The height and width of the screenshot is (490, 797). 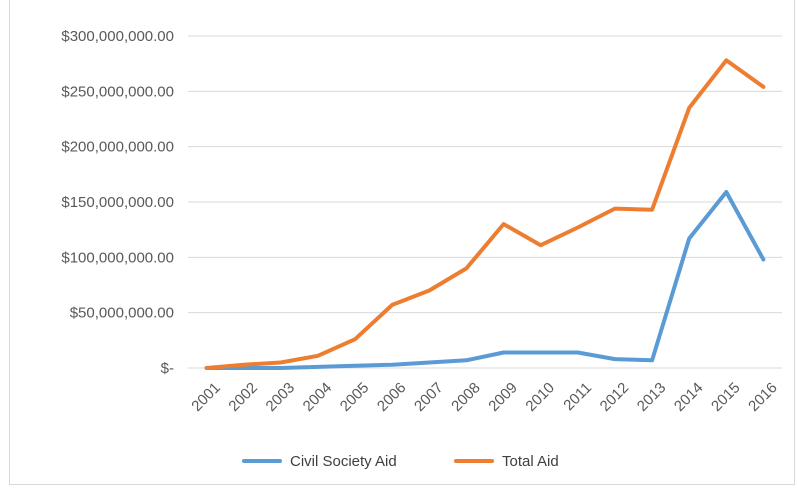 What do you see at coordinates (577, 396) in the screenshot?
I see `x-tick-label: 2011` at bounding box center [577, 396].